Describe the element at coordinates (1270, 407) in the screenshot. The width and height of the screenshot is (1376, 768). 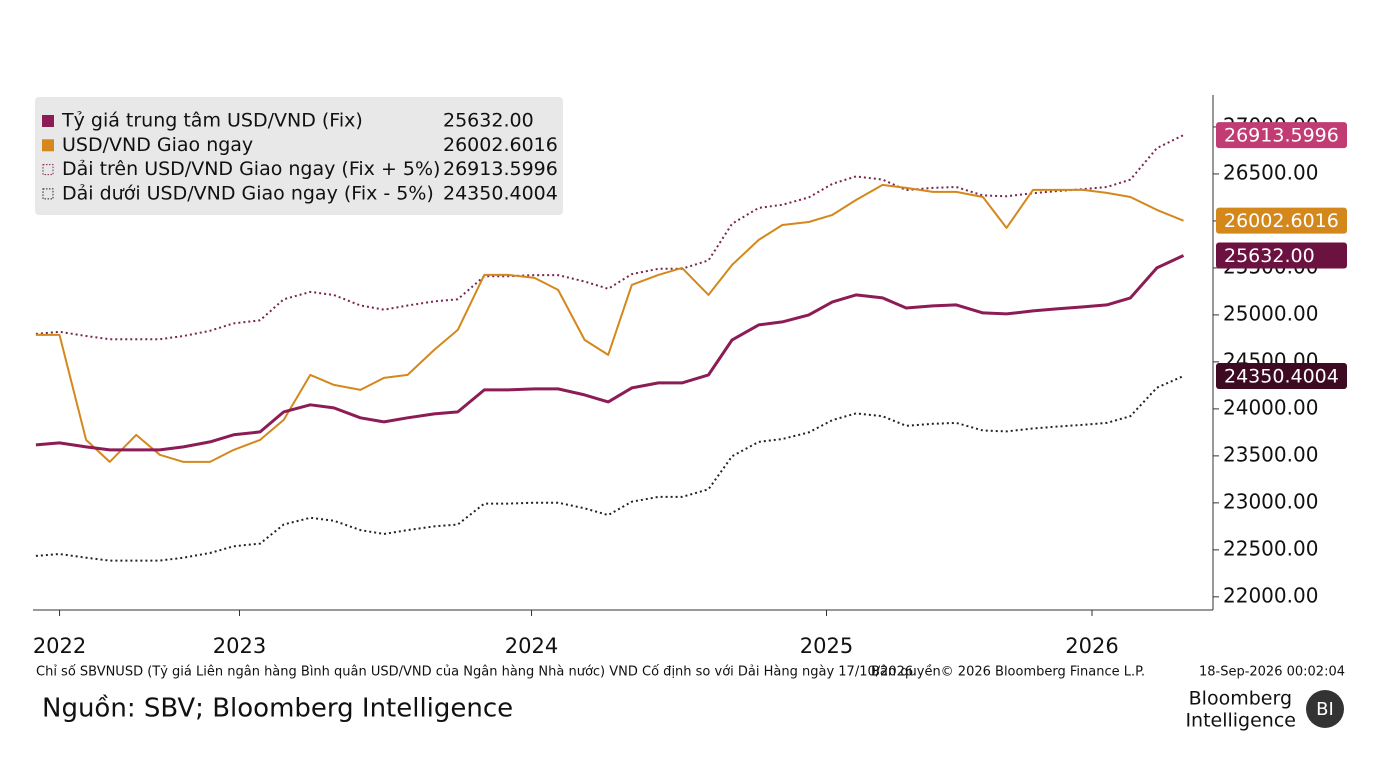
I see `y-tick-label: 24000.00` at that location.